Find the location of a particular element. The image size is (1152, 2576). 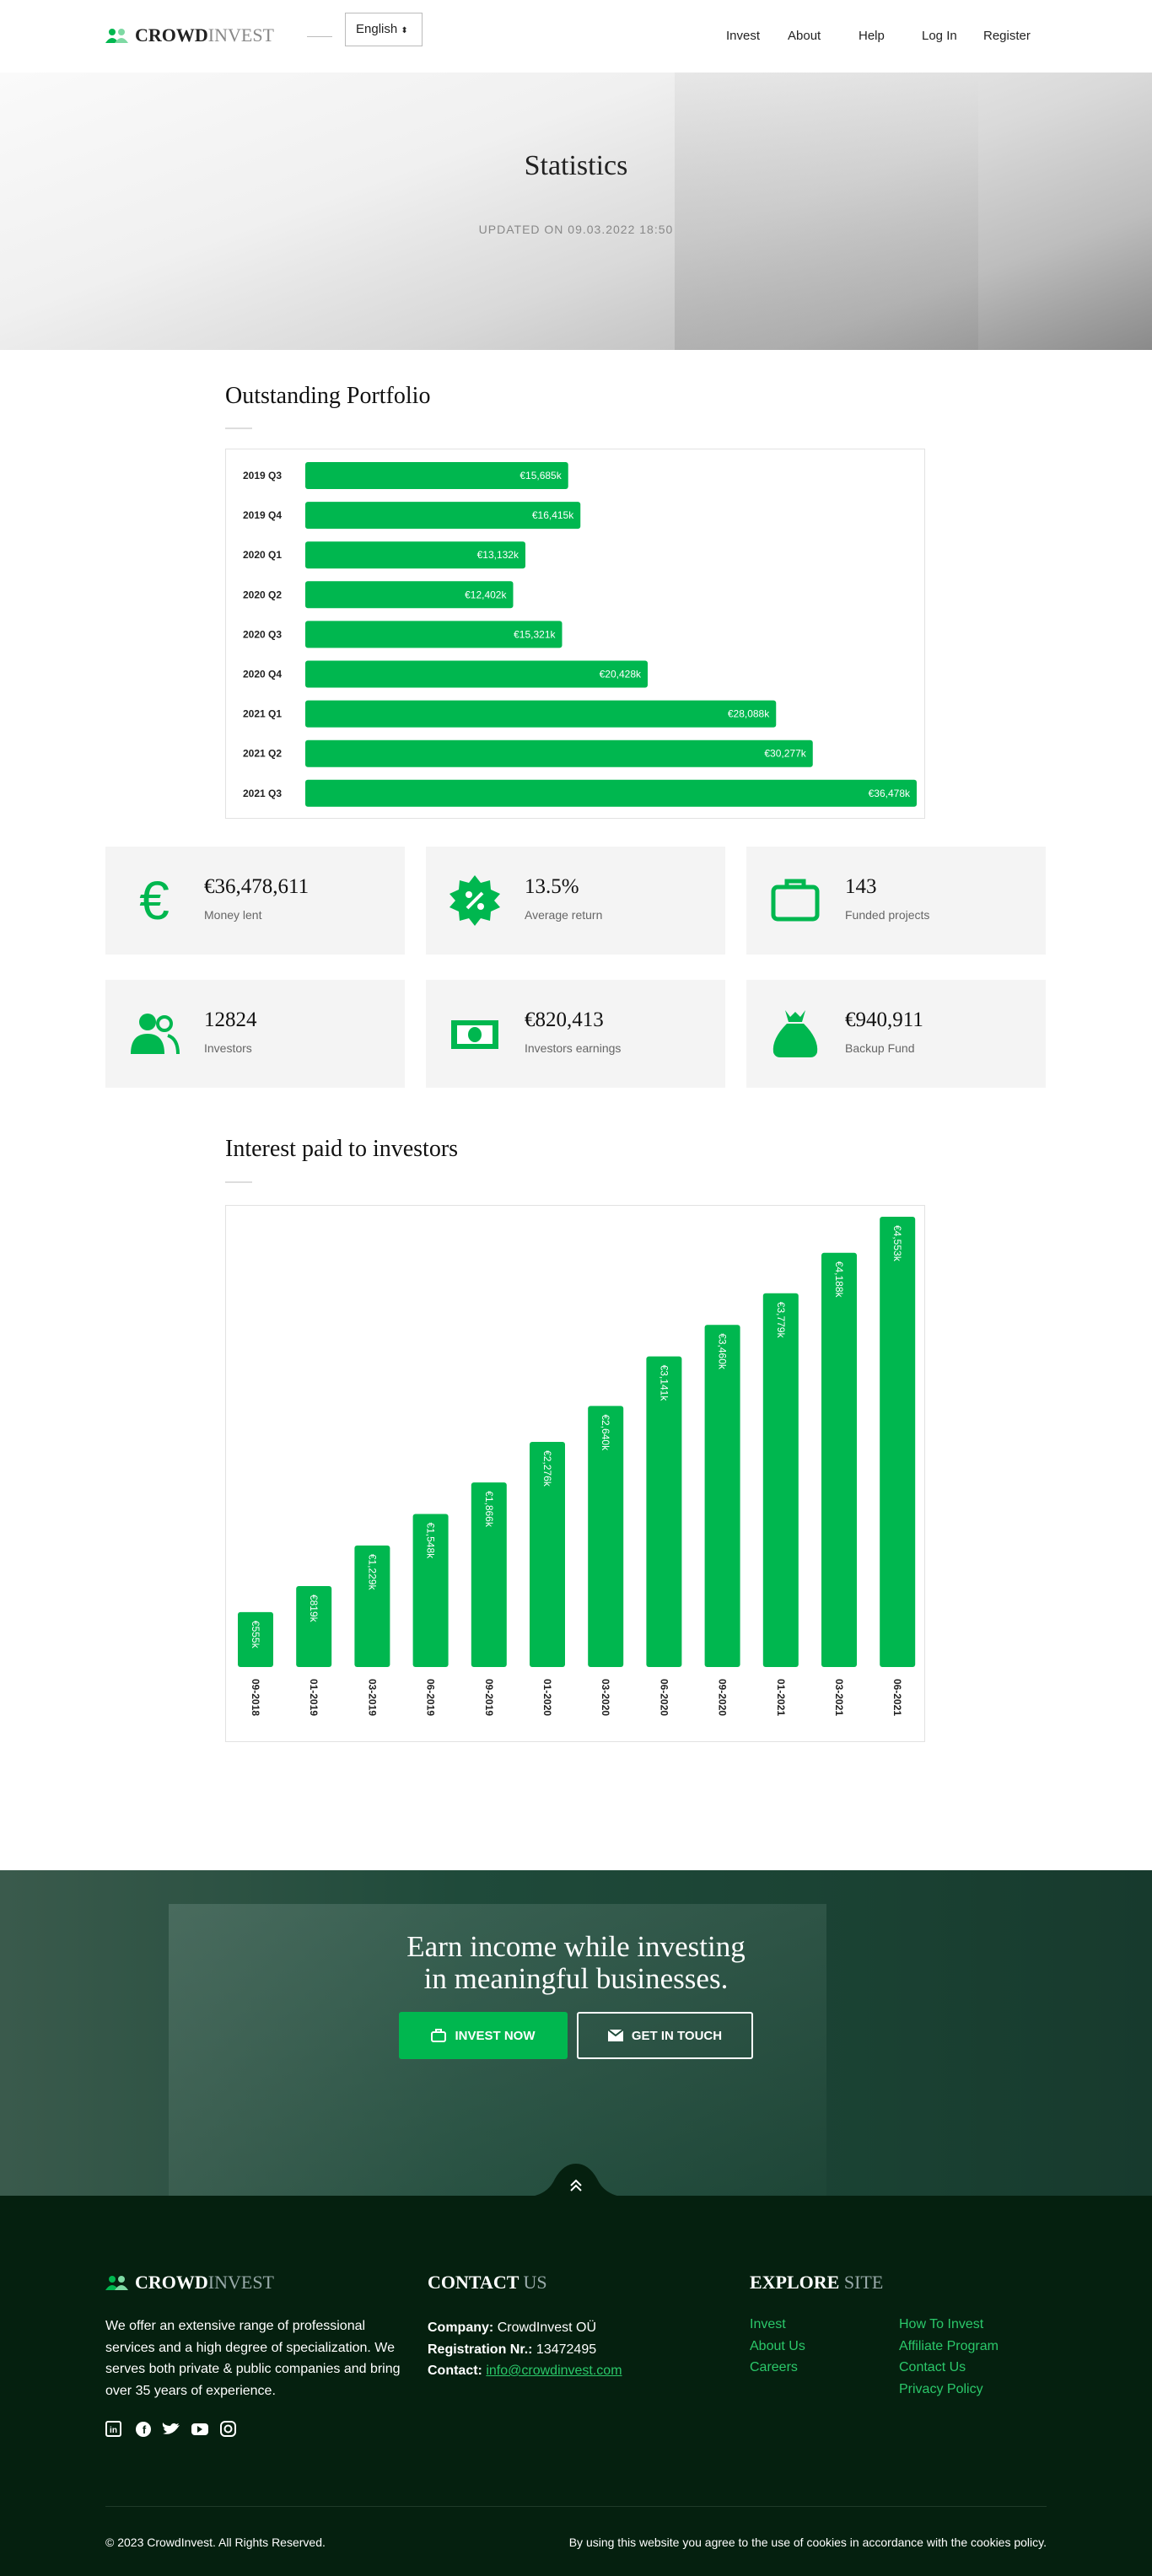

stat-card: 143 Funded projects is located at coordinates (896, 901).